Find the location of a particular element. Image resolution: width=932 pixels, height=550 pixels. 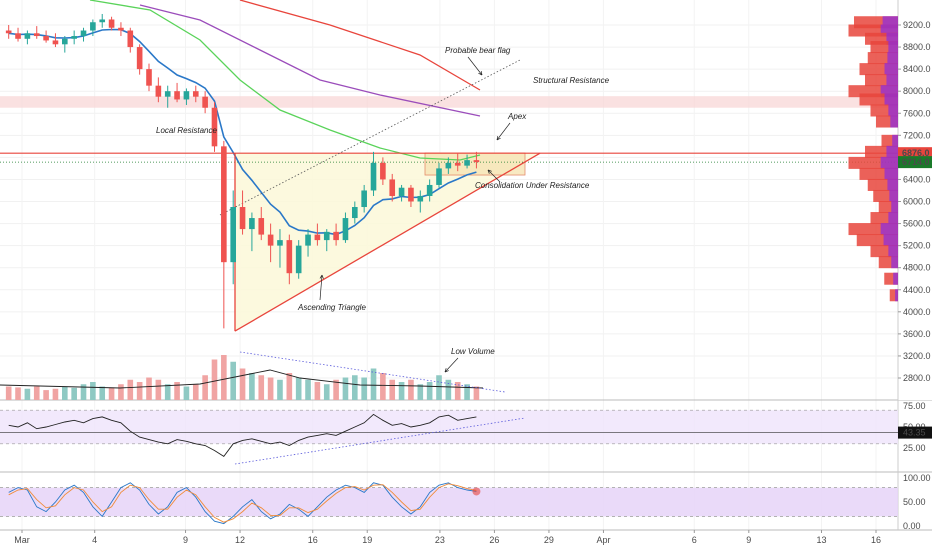

stoch-pane: 100.00 50.00 0.00 is located at coordinates (465, 502).